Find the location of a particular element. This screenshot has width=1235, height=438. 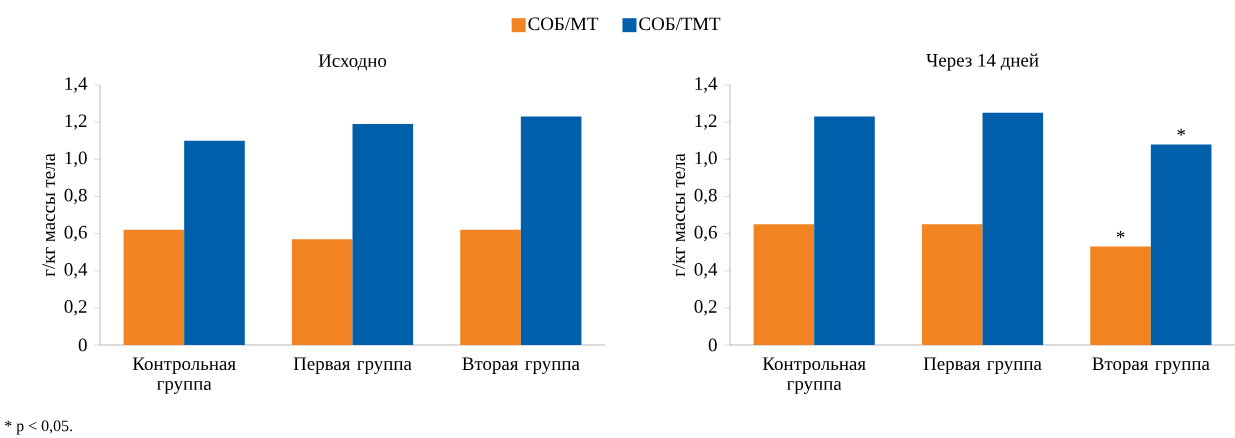

chart-title: Исходно is located at coordinates (352, 62).